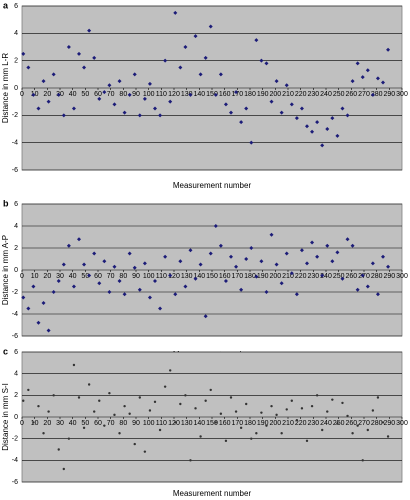 The image size is (410, 500). I want to click on x-tick-label: 30, so click(60, 276).